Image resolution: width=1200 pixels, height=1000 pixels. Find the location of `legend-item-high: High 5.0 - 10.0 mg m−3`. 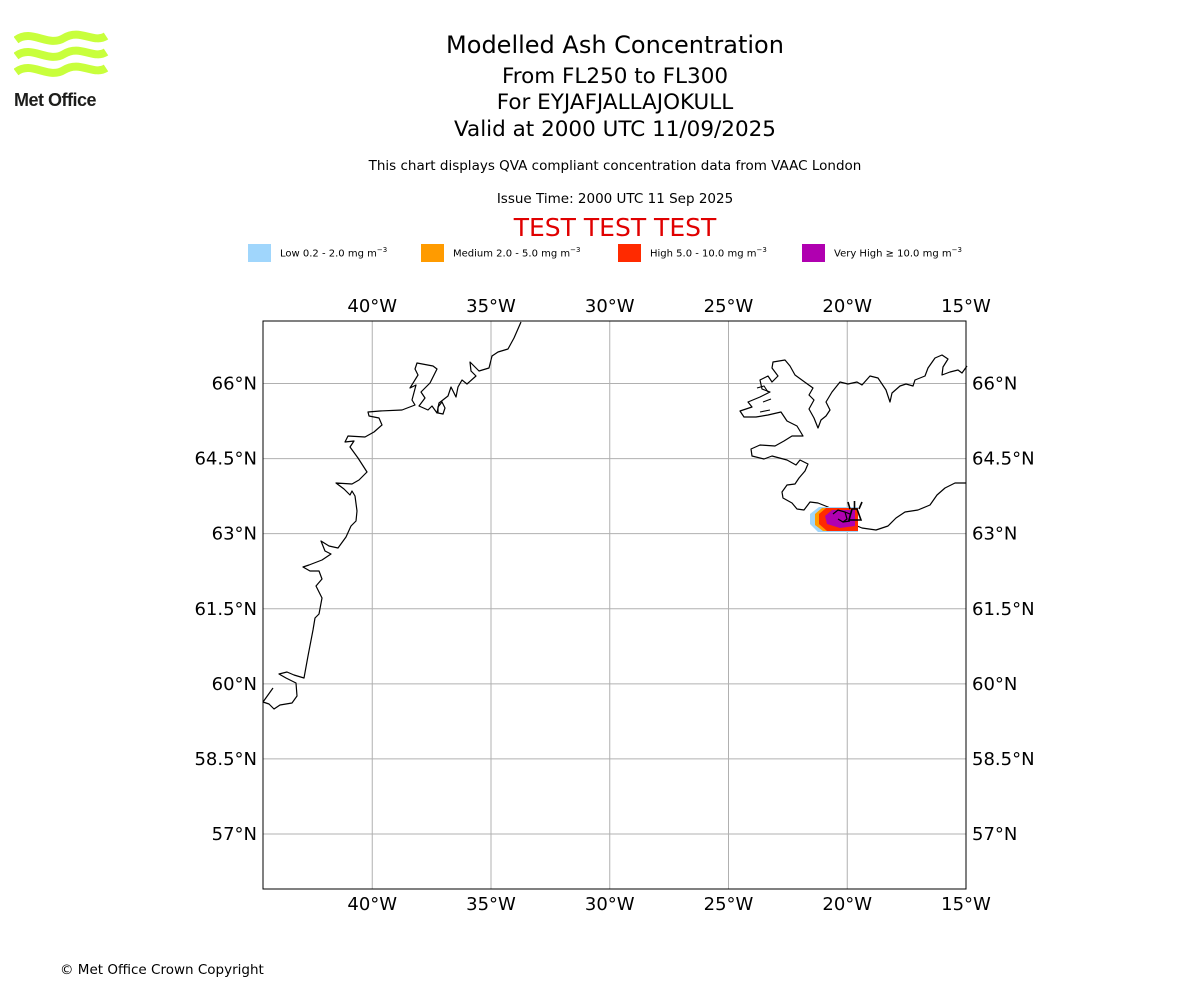

legend-item-high: High 5.0 - 10.0 mg m−3 is located at coordinates (692, 253).